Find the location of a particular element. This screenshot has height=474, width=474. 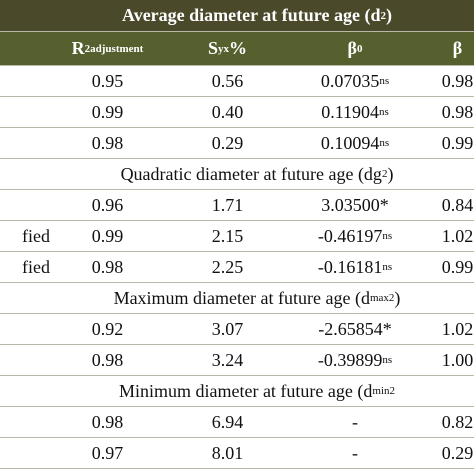

b1-value: 0.82 is located at coordinates (457, 421).